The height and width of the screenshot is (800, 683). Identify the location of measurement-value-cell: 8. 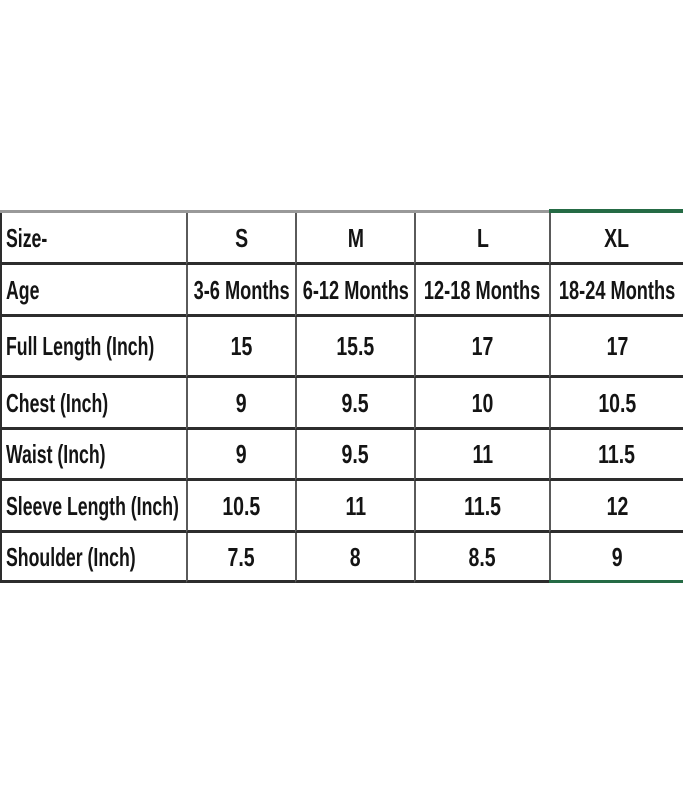
(354, 558).